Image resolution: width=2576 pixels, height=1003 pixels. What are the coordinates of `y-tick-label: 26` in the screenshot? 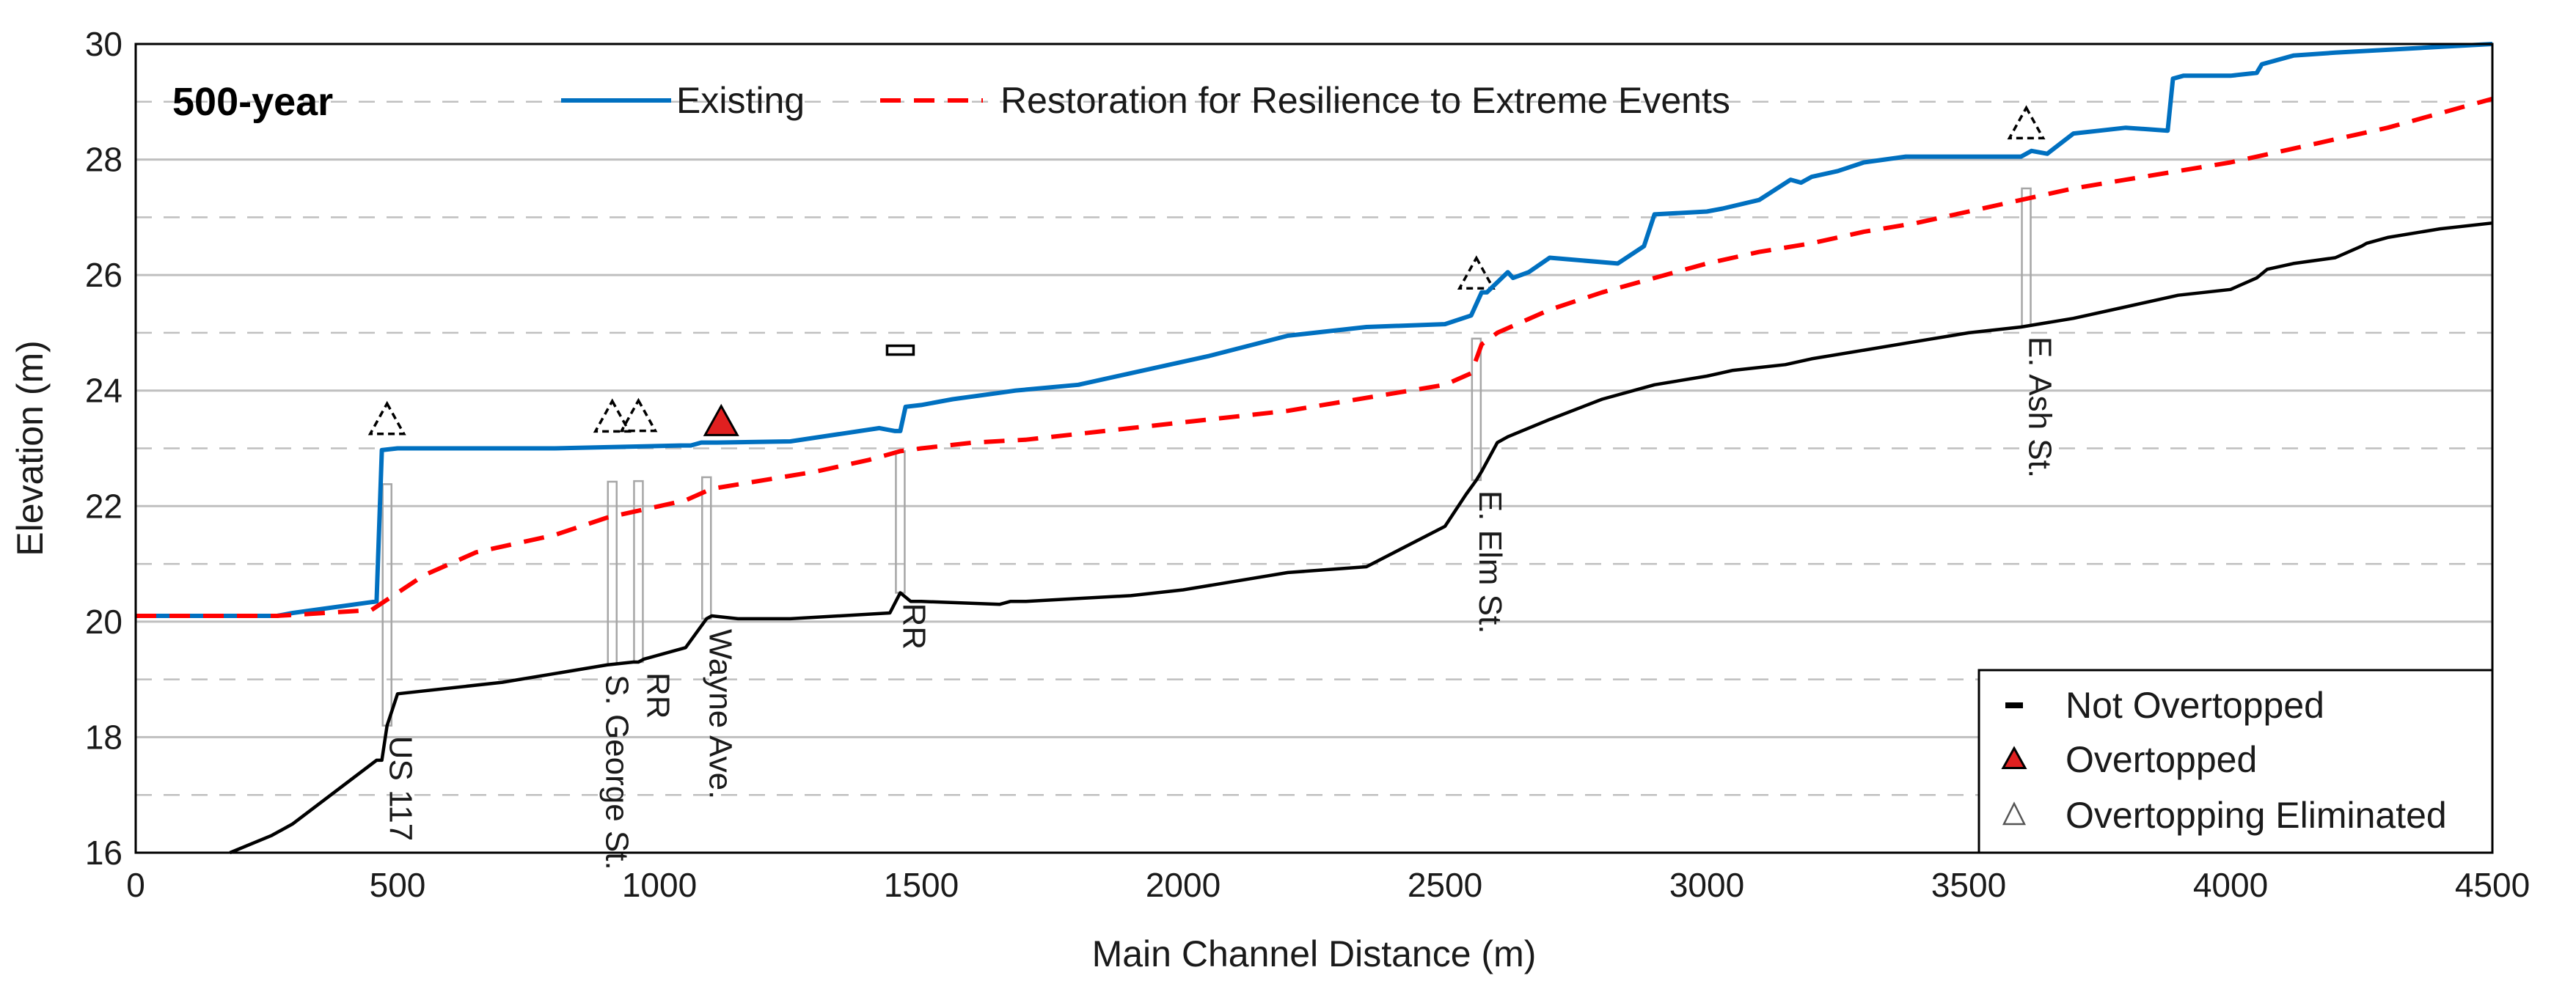 It's located at (104, 275).